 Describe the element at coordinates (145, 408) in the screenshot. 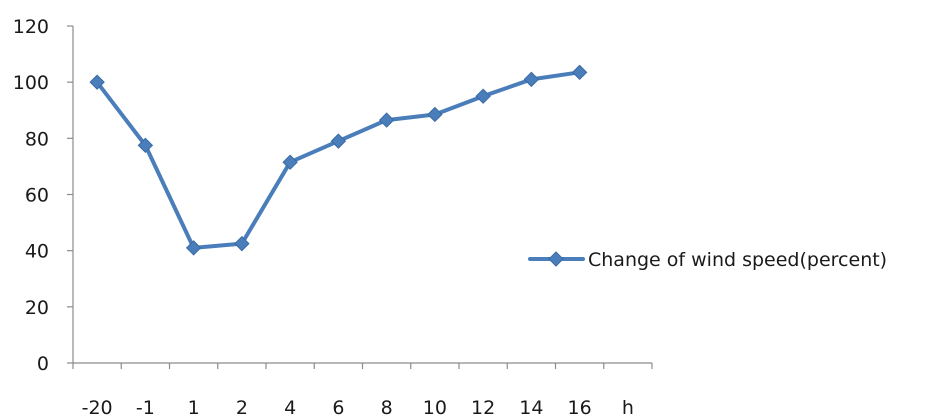

I see `x-tick-label: -1` at that location.